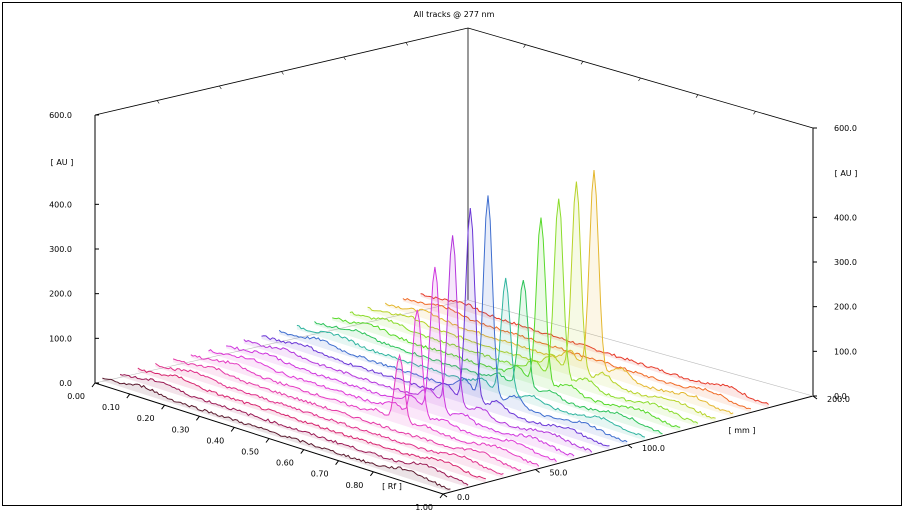  Describe the element at coordinates (845, 128) in the screenshot. I see `right-au-tick-label: 600.0` at that location.